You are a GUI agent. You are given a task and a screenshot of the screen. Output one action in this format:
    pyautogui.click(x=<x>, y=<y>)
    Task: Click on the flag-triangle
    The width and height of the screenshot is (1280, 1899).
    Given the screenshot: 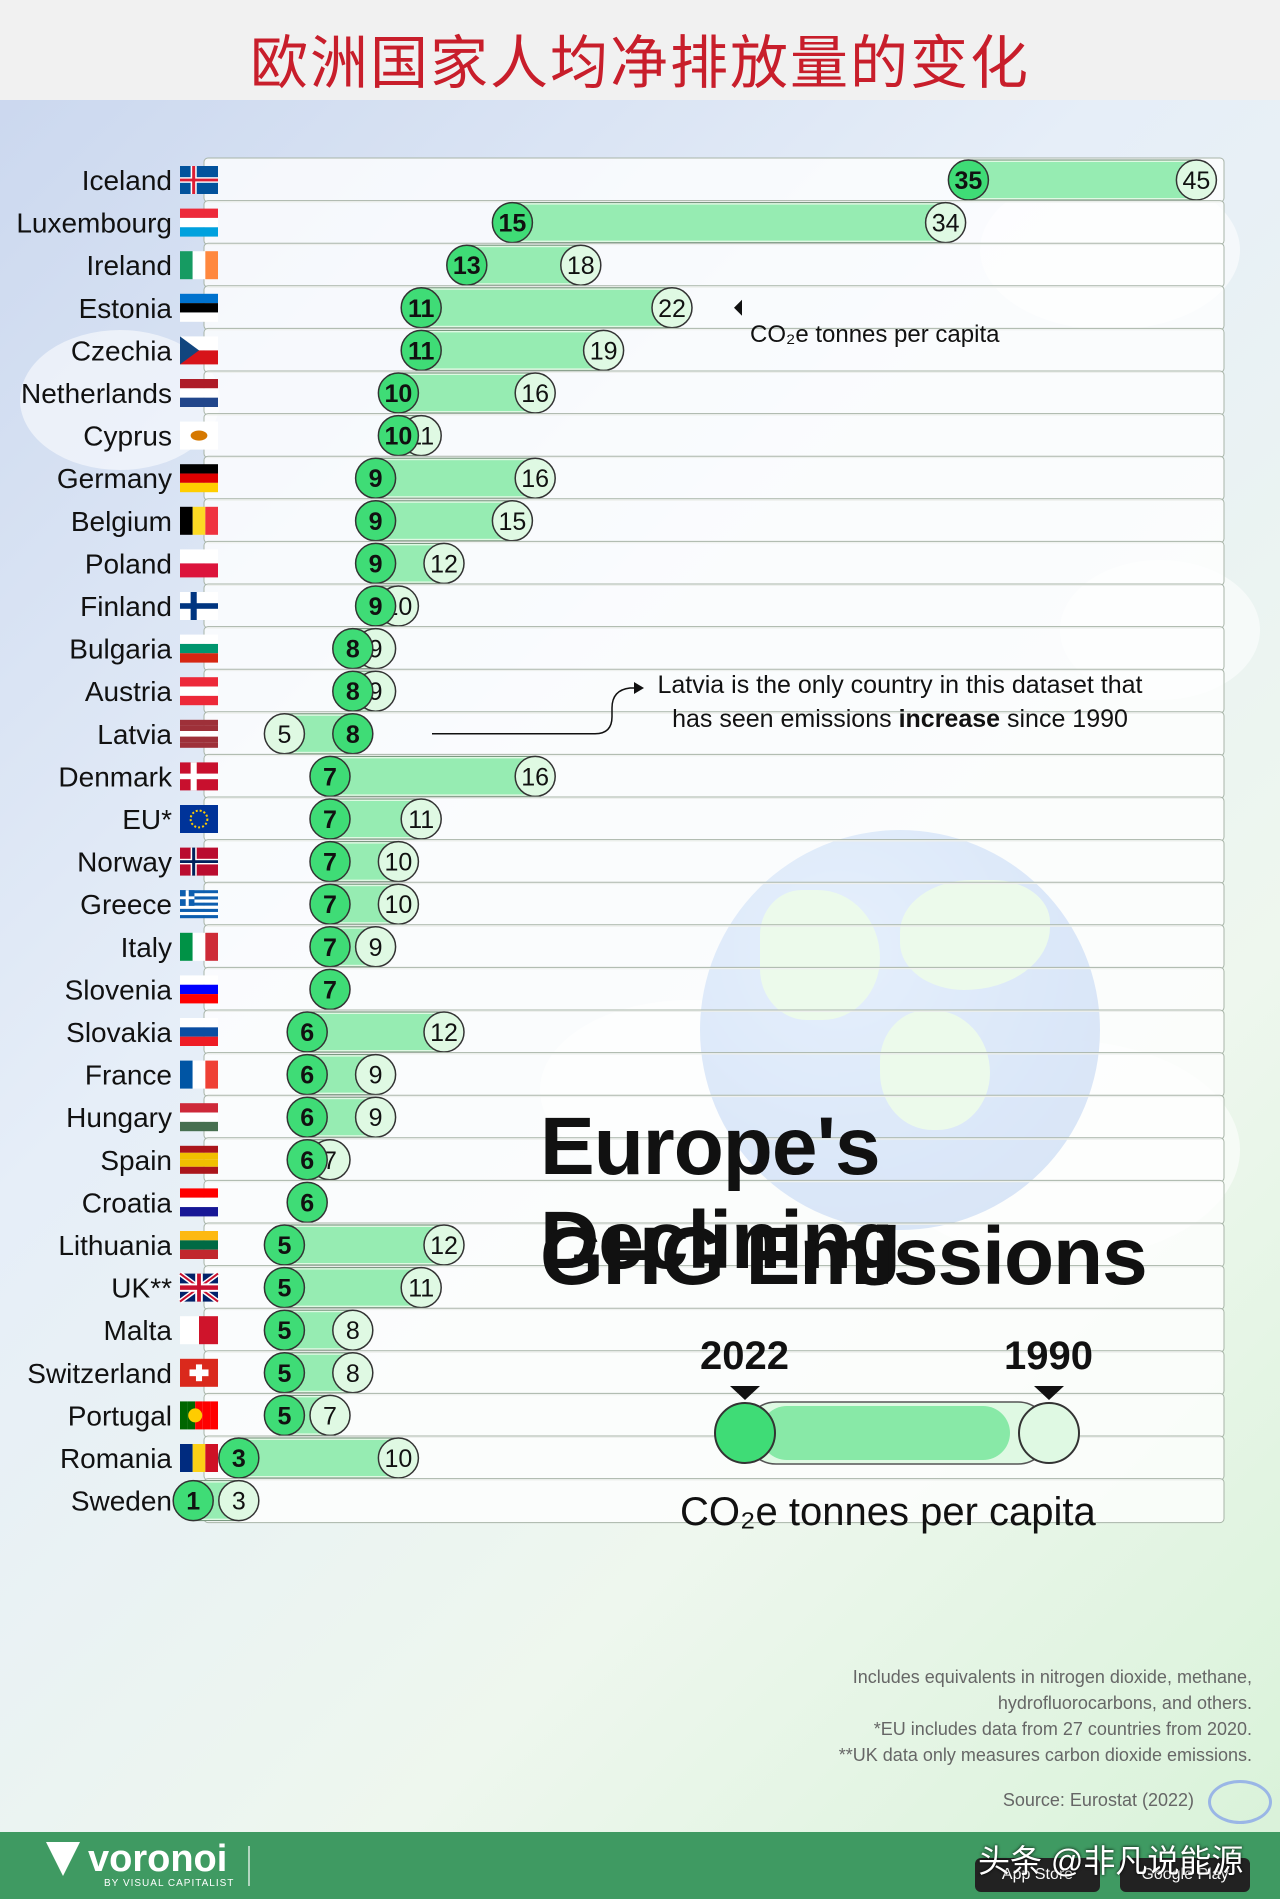 What is the action you would take?
    pyautogui.click(x=189, y=350)
    